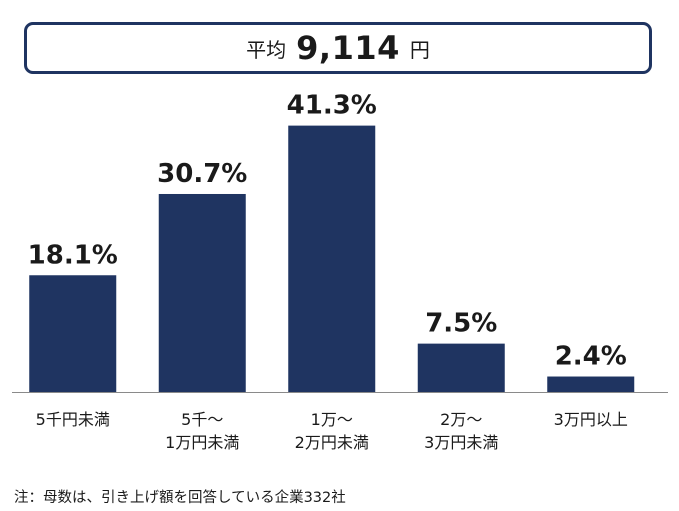 This screenshot has height=511, width=679. I want to click on value-label-5: 2.4%, so click(591, 357).